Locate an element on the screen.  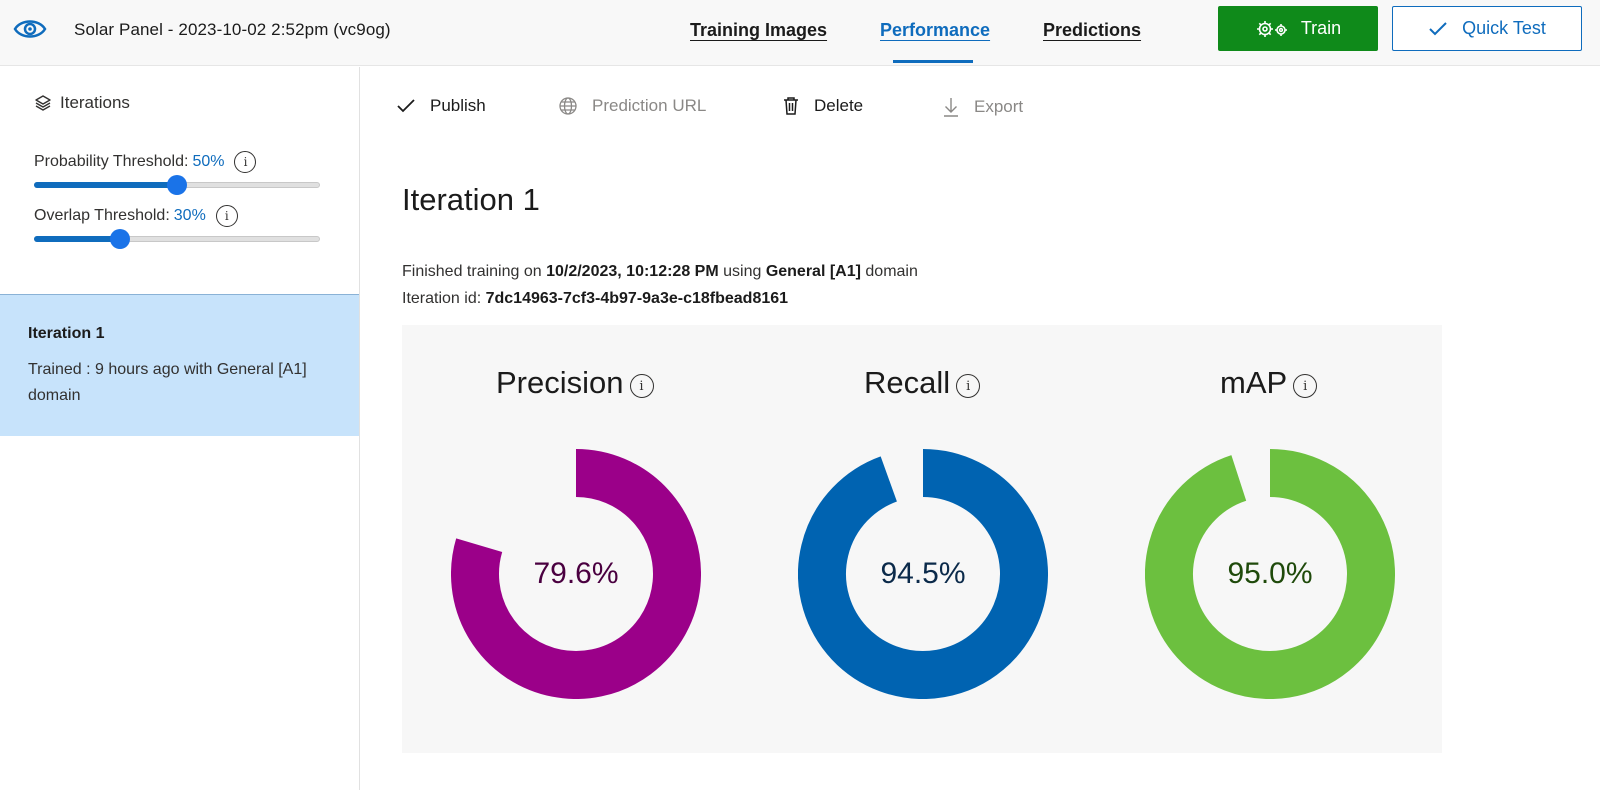
probability-threshold-value: 50% is located at coordinates (208, 161).